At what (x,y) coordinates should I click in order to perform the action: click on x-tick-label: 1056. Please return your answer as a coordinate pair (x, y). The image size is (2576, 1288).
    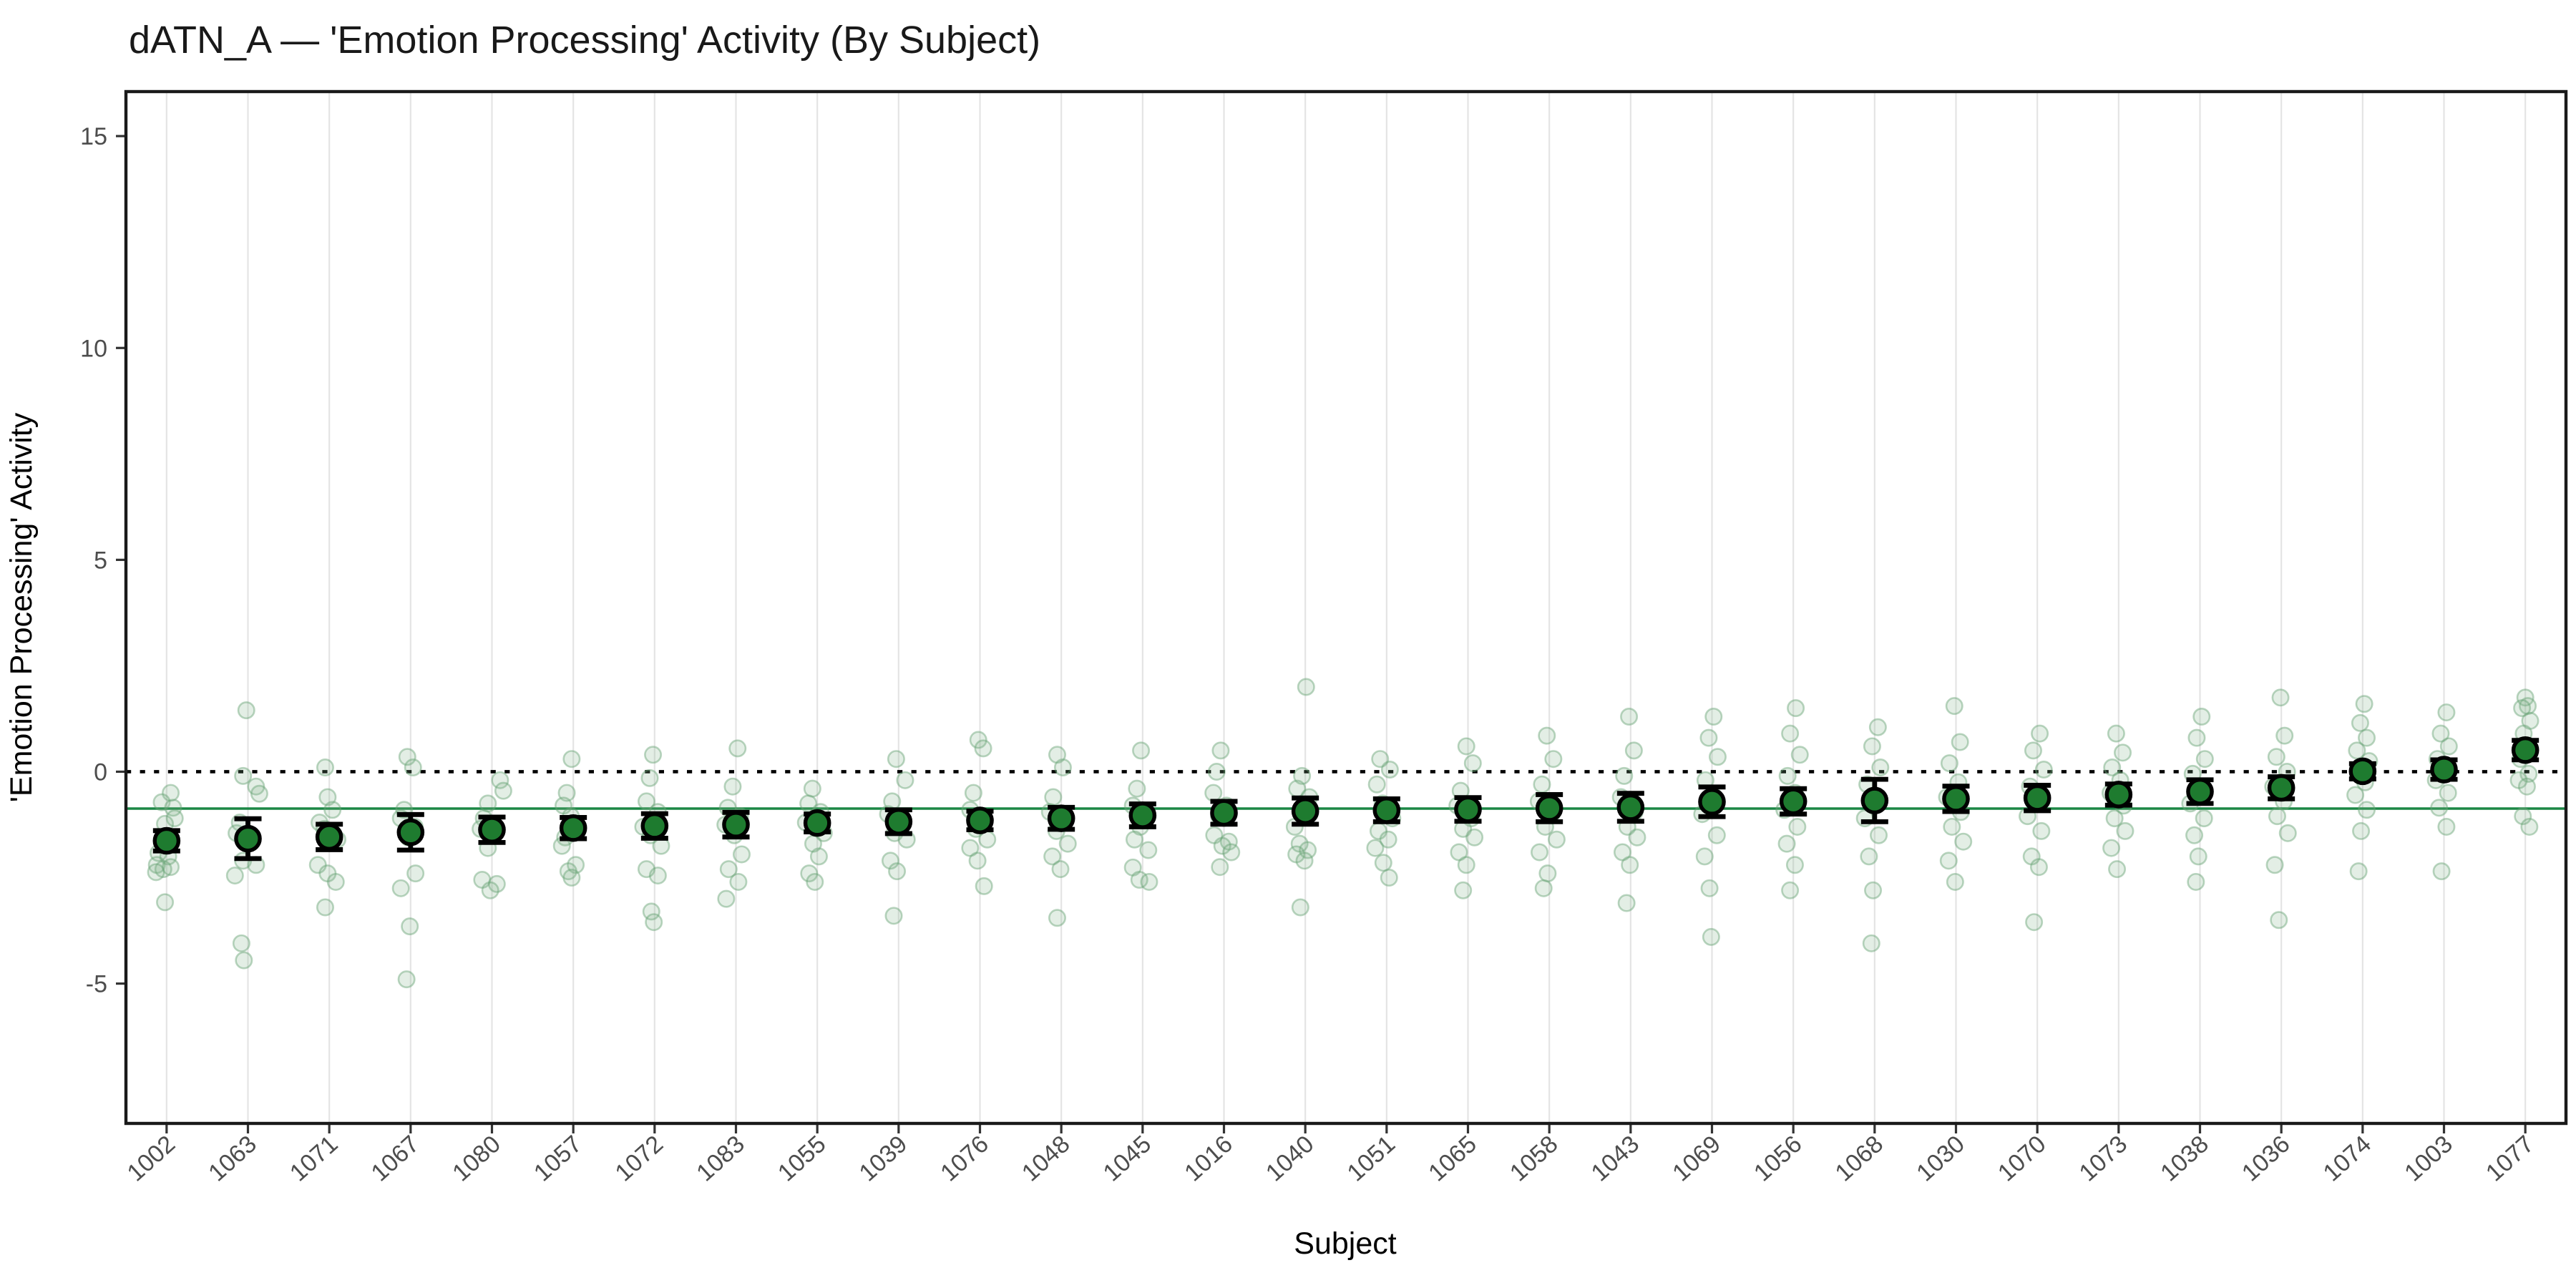
    Looking at the image, I should click on (1778, 1159).